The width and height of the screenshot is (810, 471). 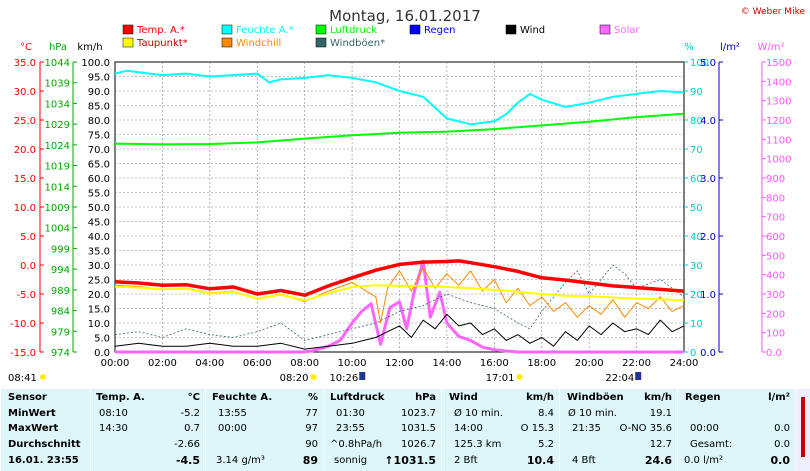 I want to click on pressure-tick: 979, so click(x=60, y=332).